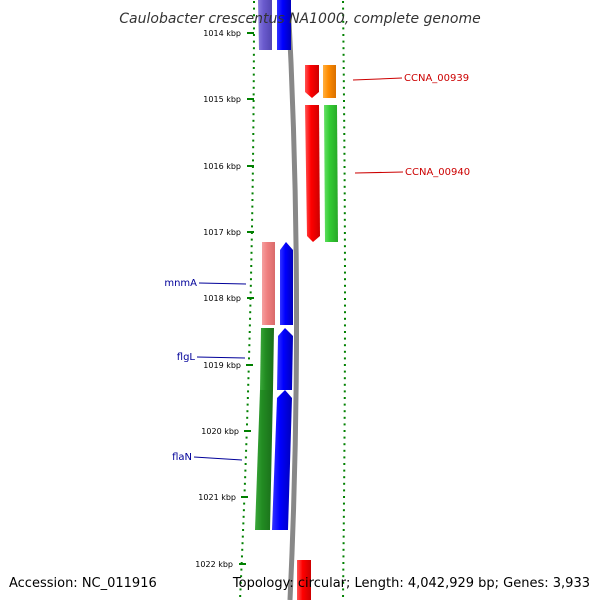 The height and width of the screenshot is (600, 600). I want to click on label-line-flgl, so click(221, 357).